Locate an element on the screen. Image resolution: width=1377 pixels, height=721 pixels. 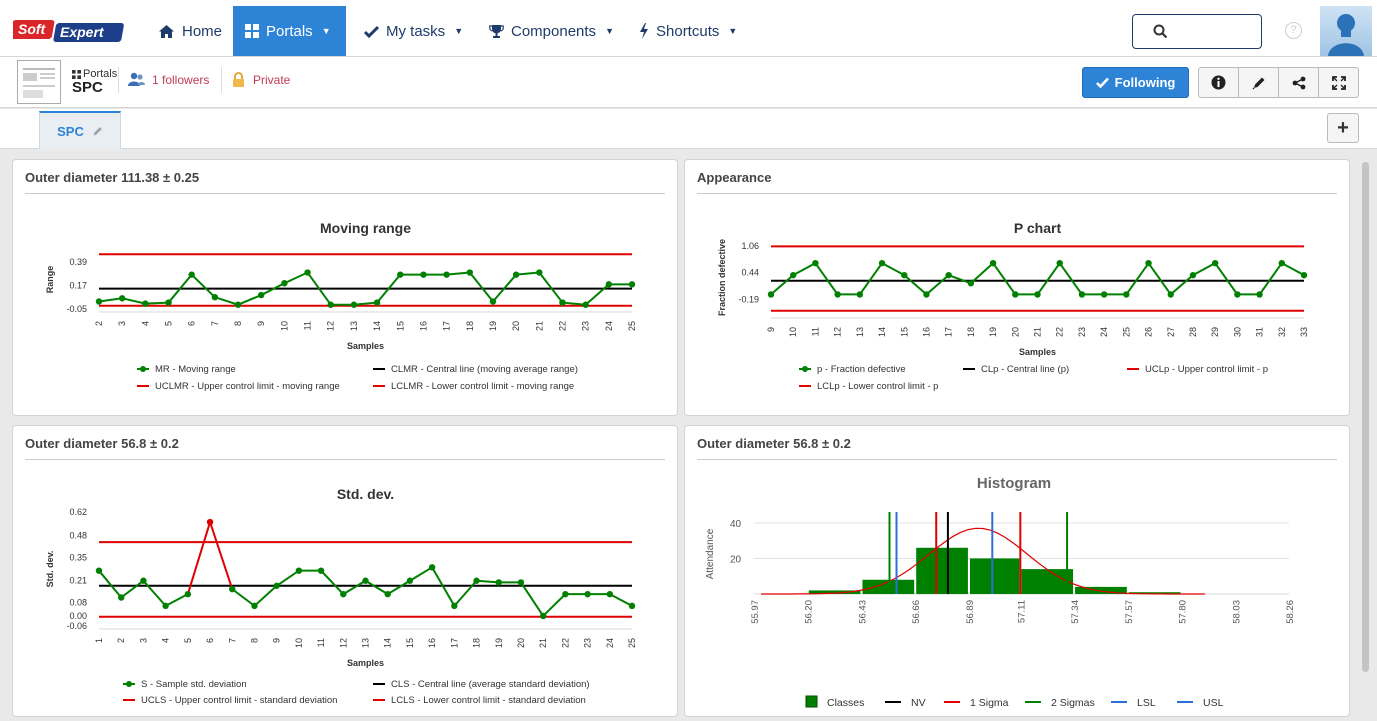
x-axis-label: Samples is located at coordinates (365, 346).